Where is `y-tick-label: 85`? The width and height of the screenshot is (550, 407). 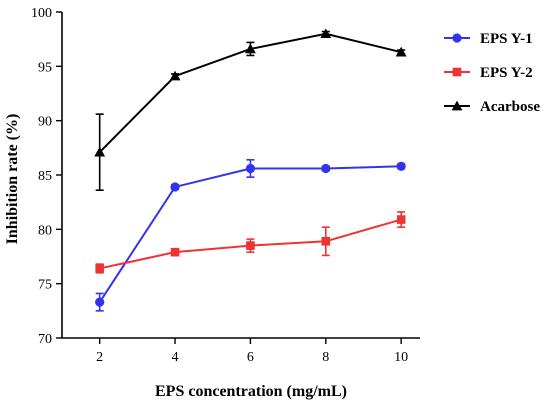 y-tick-label: 85 is located at coordinates (45, 176).